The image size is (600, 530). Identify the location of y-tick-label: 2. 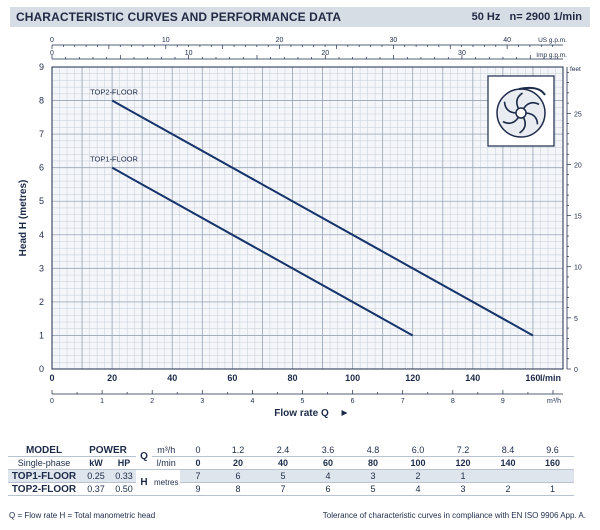
(41, 302).